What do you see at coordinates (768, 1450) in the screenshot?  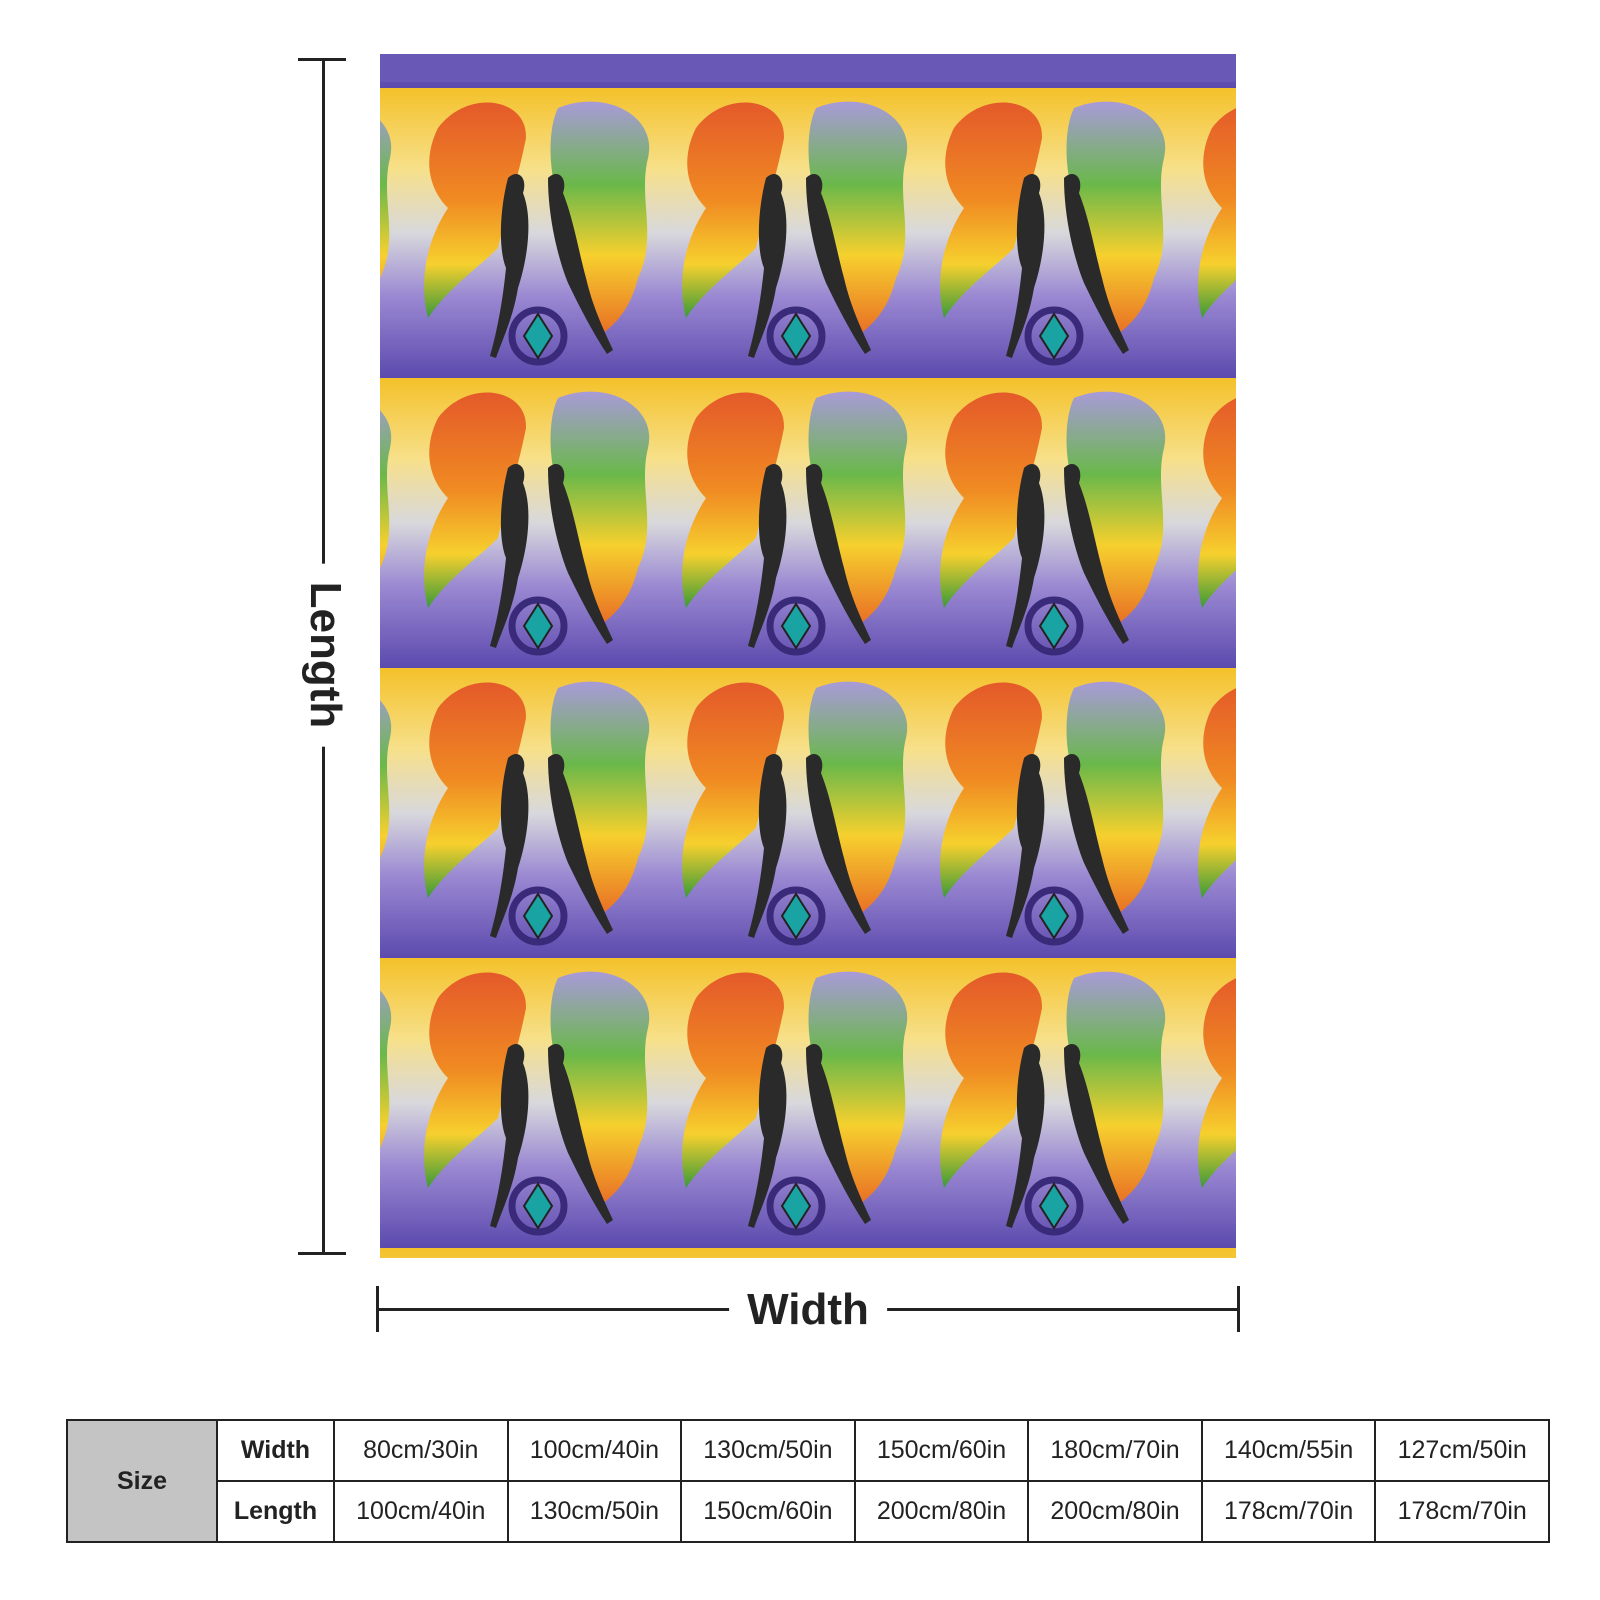 I see `width-value-3: 130cm/50in` at bounding box center [768, 1450].